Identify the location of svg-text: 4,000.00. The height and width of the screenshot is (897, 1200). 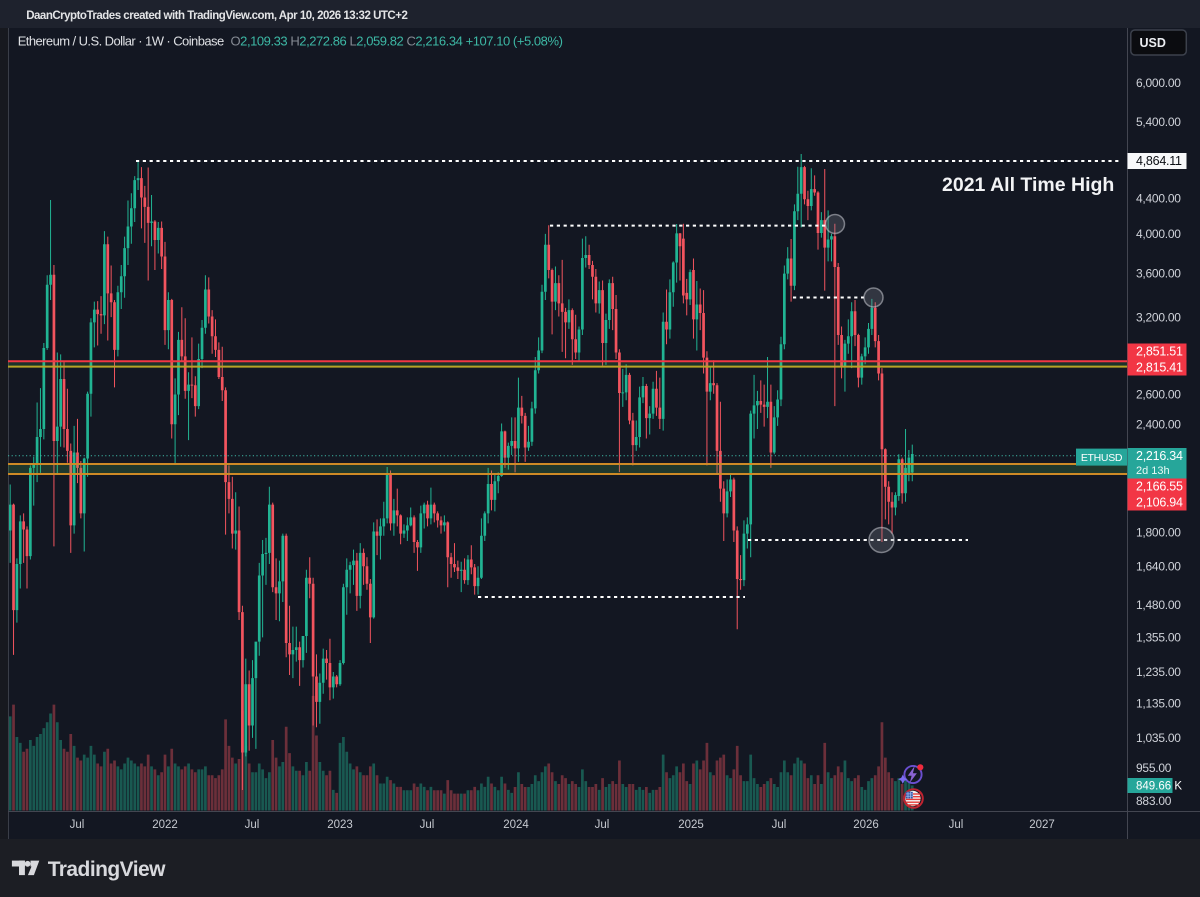
(1158, 234).